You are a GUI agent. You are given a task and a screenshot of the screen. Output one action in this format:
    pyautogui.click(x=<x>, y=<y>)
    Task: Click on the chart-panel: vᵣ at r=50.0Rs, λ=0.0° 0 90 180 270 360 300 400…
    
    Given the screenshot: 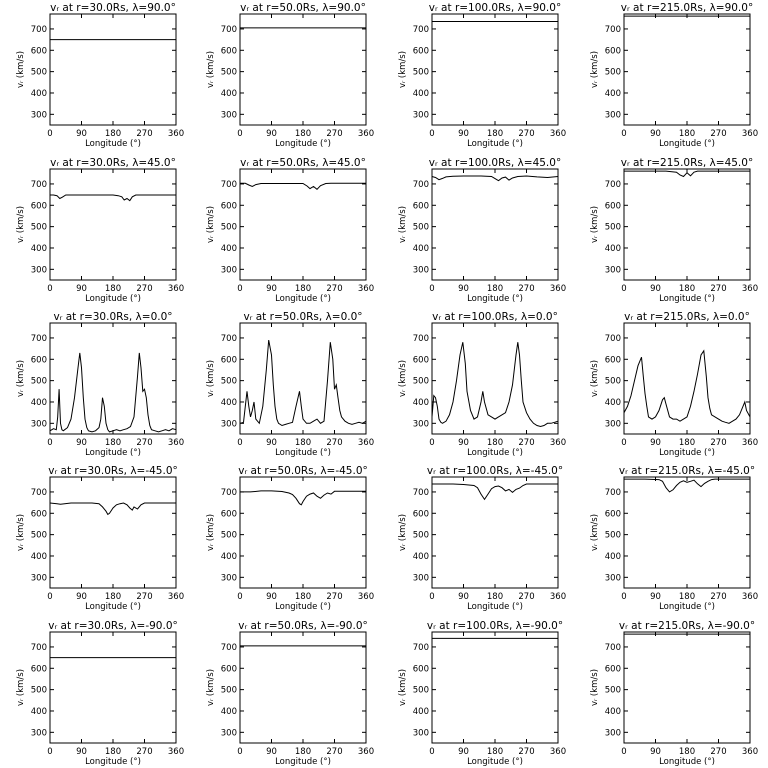 What is the action you would take?
    pyautogui.click(x=290, y=384)
    